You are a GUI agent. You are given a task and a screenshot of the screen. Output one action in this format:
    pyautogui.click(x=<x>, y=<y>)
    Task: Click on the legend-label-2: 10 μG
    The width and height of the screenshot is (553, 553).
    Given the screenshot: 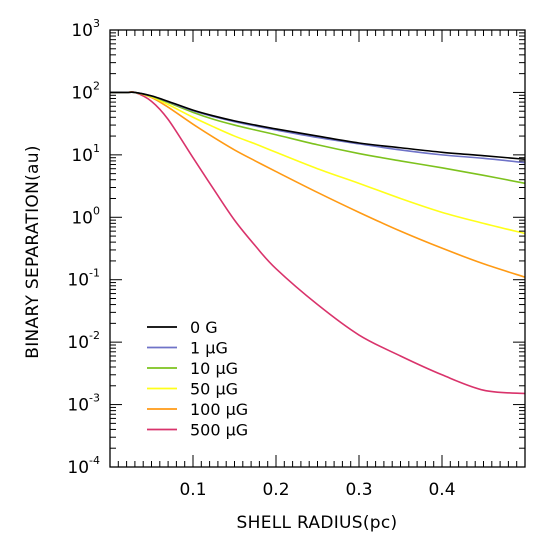 What is the action you would take?
    pyautogui.click(x=214, y=368)
    